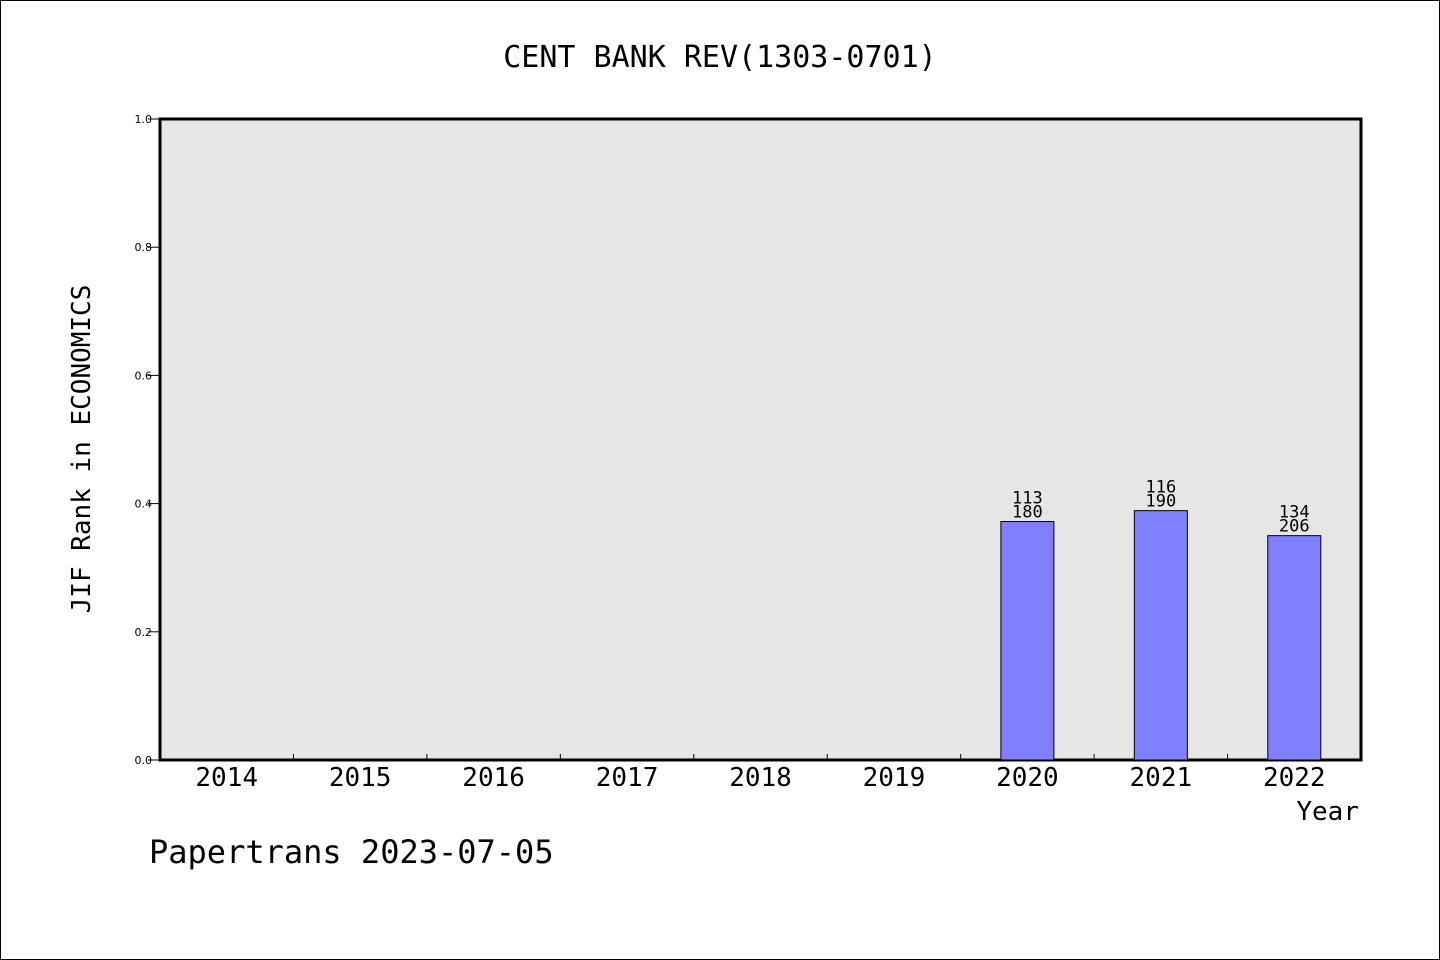  What do you see at coordinates (493, 778) in the screenshot?
I see `x-tick-label: 2016` at bounding box center [493, 778].